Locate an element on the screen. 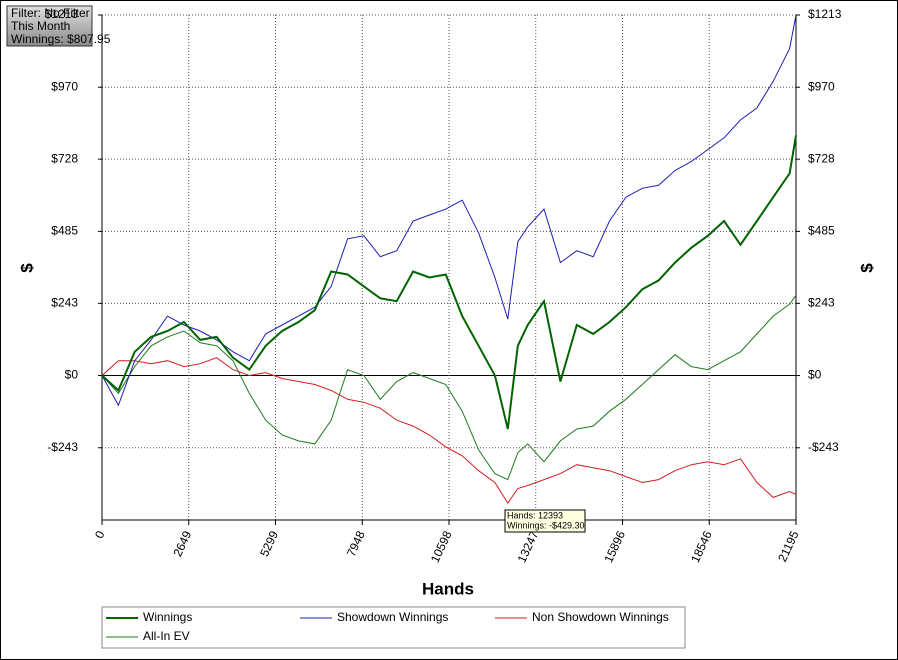  tooltip-line: Winnings: -$429.30 is located at coordinates (546, 525).